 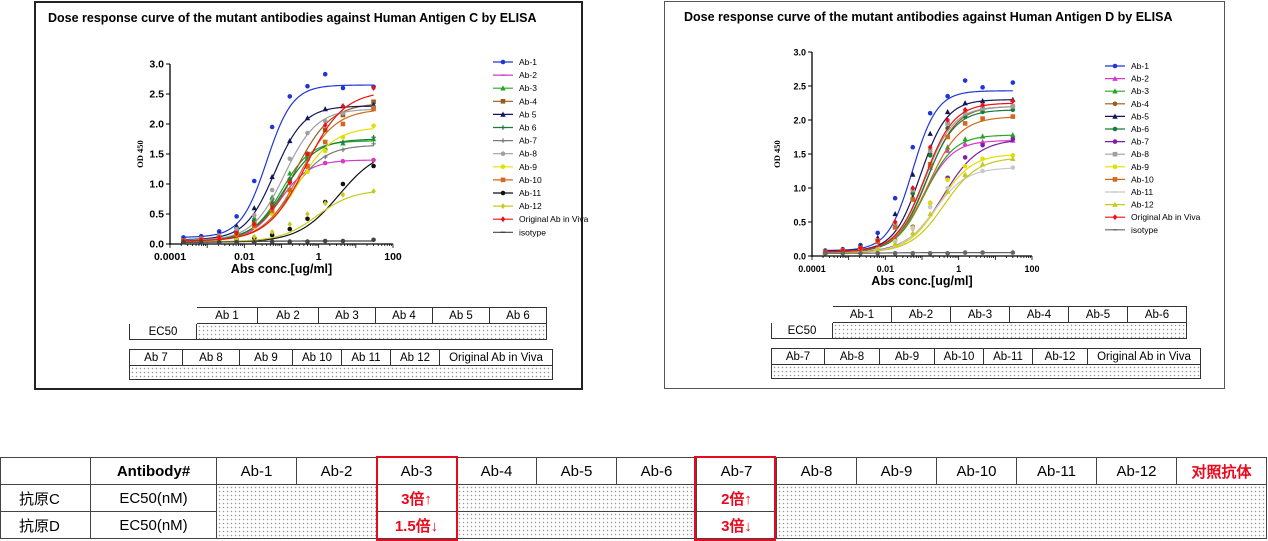 I want to click on curve-original-ab-in-viva, so click(x=278, y=168).